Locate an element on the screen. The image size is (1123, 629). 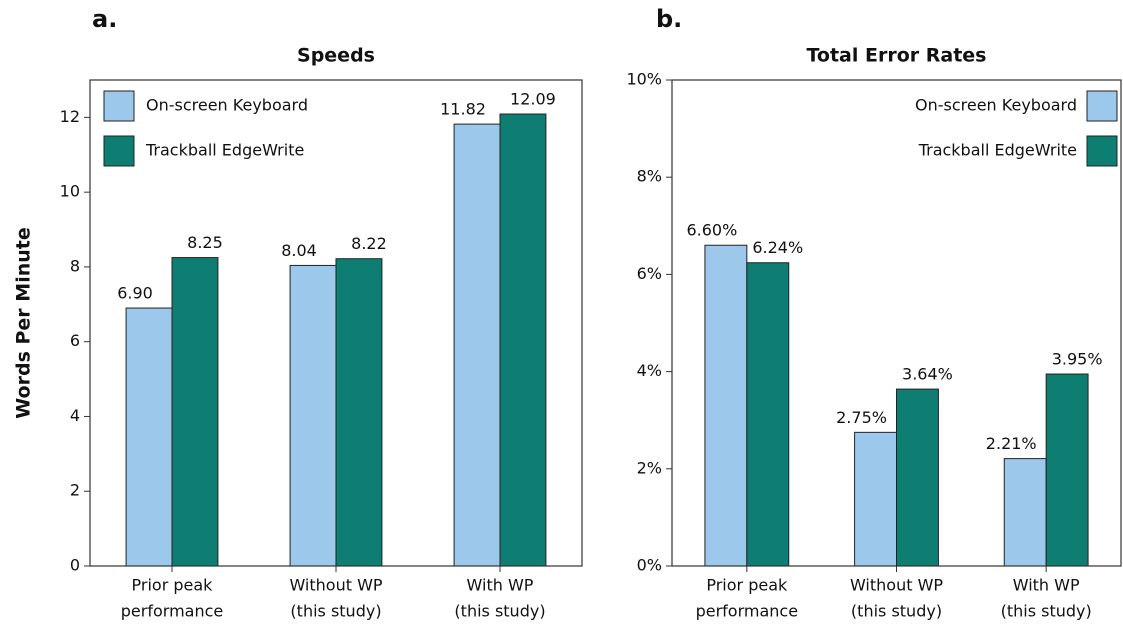
value-label: 3.64% is located at coordinates (927, 374).